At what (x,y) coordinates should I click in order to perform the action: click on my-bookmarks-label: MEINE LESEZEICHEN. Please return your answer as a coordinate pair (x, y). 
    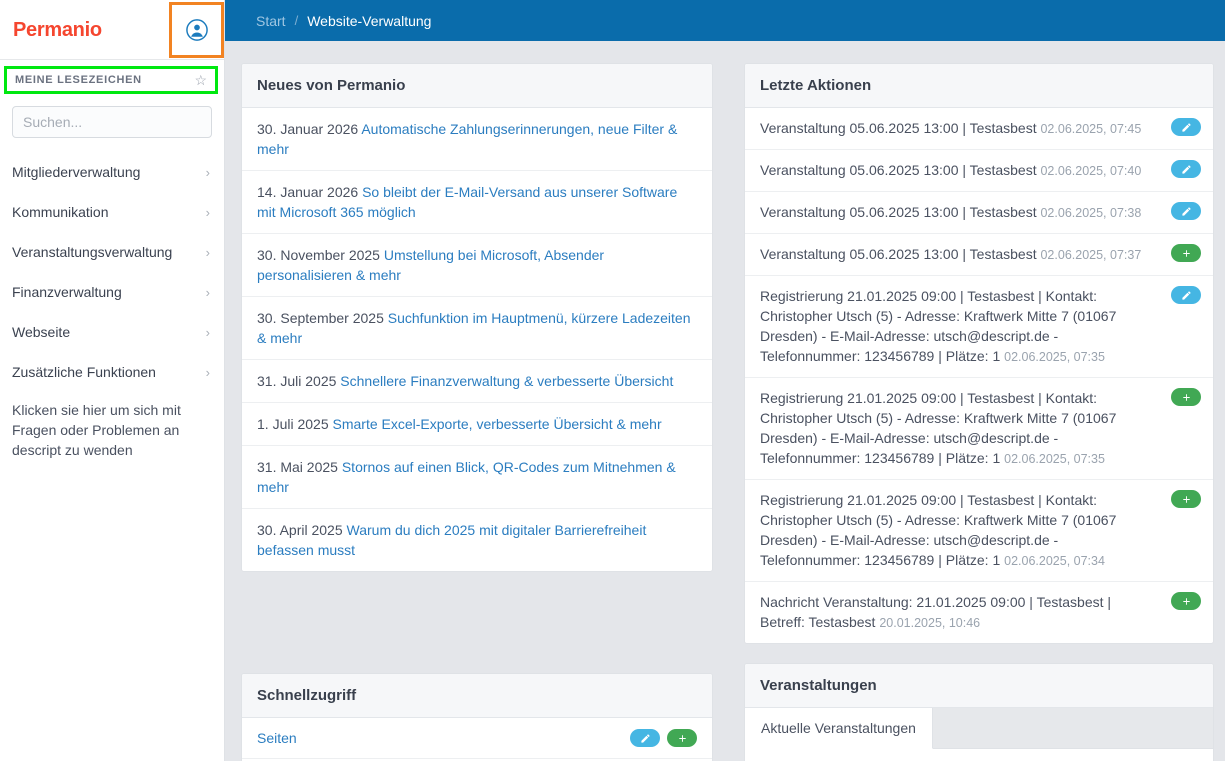
    Looking at the image, I should click on (78, 80).